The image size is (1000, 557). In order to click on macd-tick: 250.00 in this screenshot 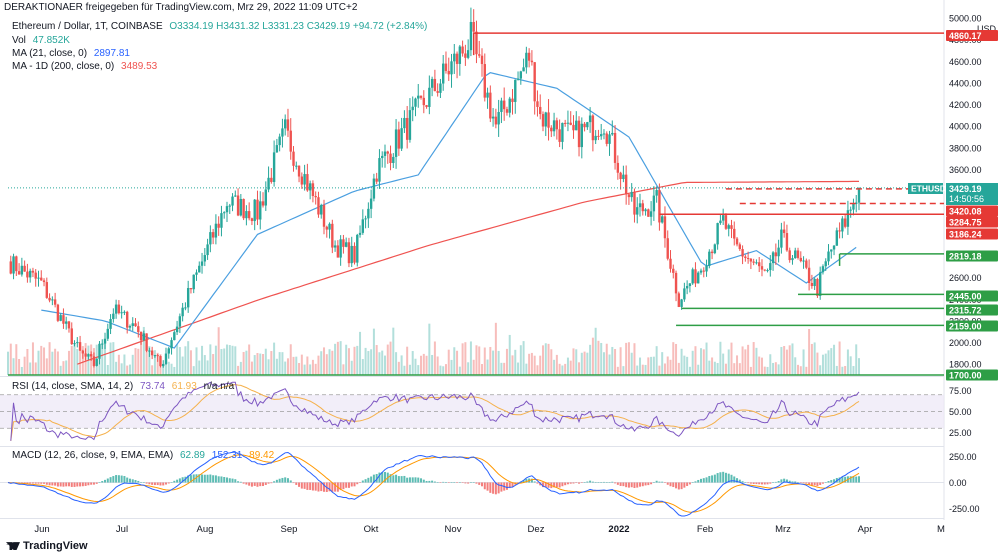, I will do `click(963, 457)`.